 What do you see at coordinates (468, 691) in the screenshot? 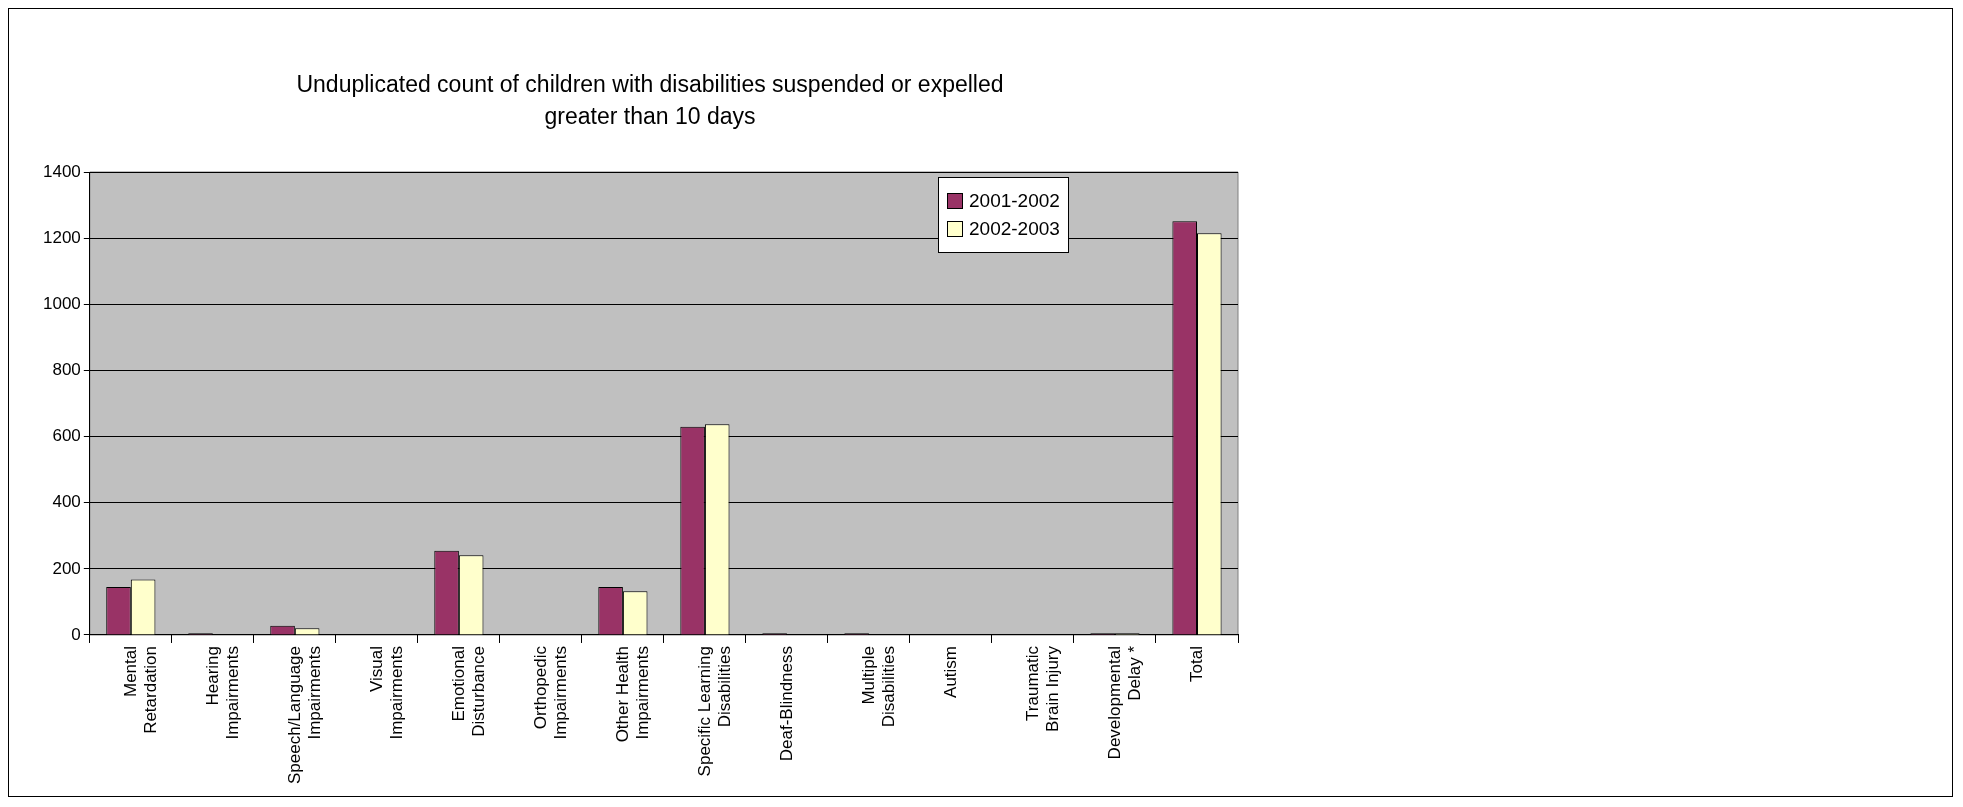
I see `x-tick-label: Emotional Disturbance` at bounding box center [468, 691].